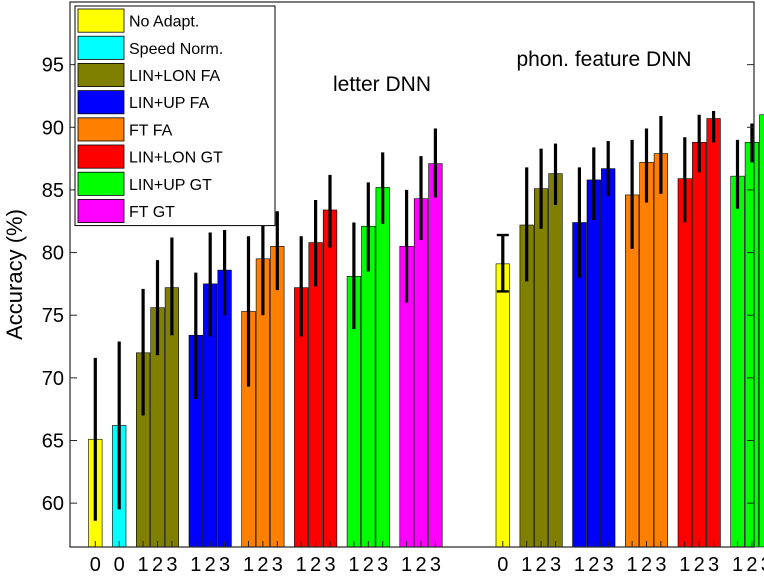 The width and height of the screenshot is (764, 581). Describe the element at coordinates (176, 49) in the screenshot. I see `legend-label: Speed Norm.` at that location.